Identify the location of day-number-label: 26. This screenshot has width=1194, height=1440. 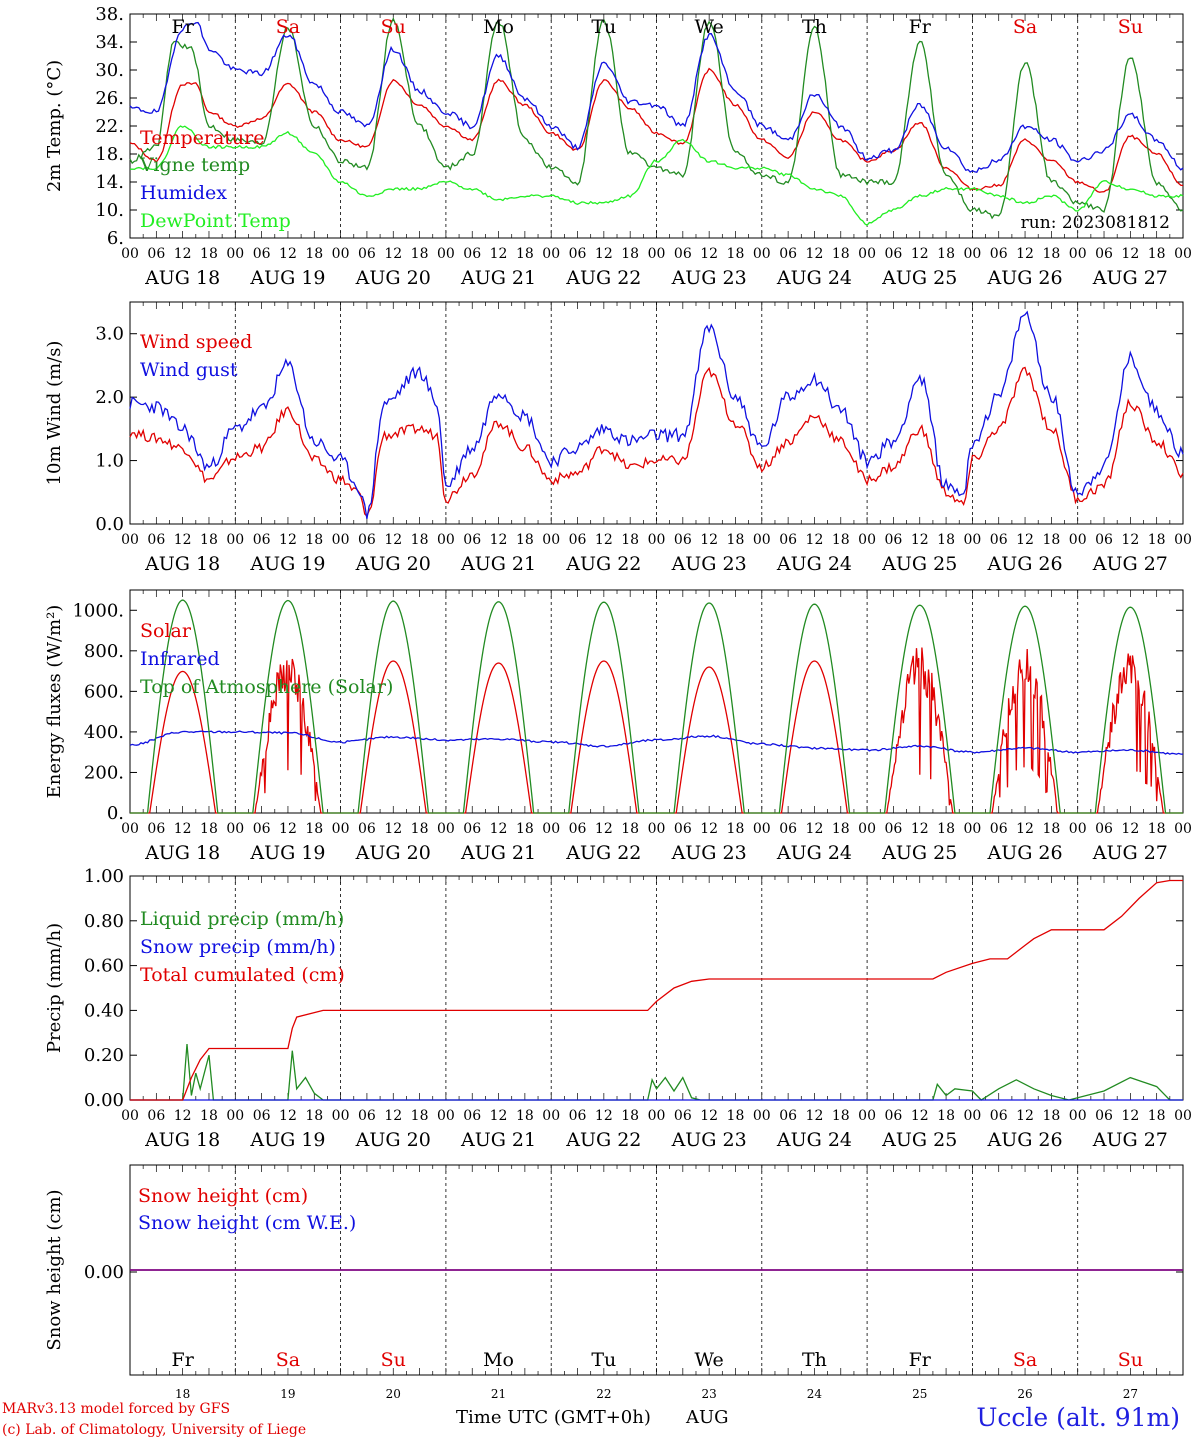
(1024, 1394).